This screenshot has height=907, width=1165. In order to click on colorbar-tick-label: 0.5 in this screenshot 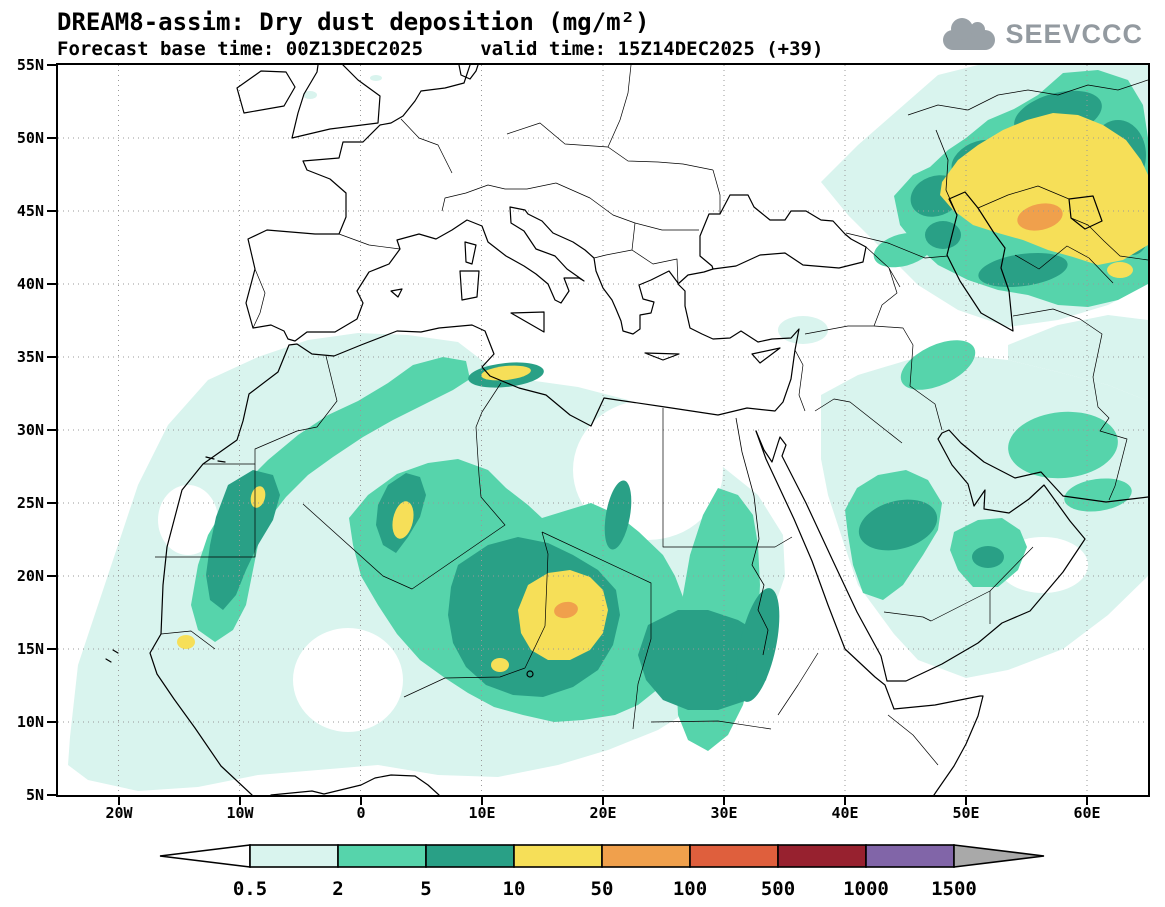, I will do `click(250, 889)`.